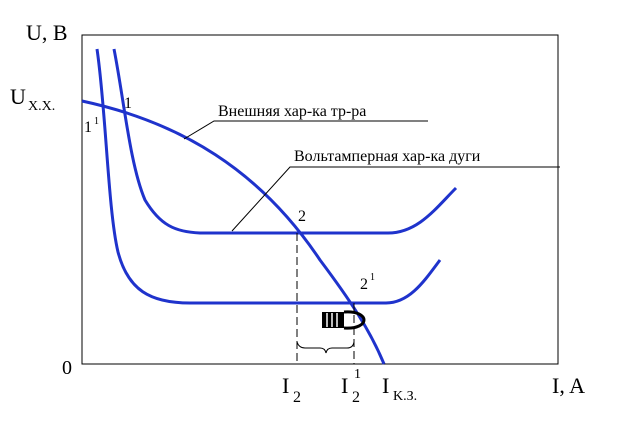 The width and height of the screenshot is (633, 430). What do you see at coordinates (351, 386) in the screenshot?
I see `current-i2-prime-label: I 2 1` at bounding box center [351, 386].